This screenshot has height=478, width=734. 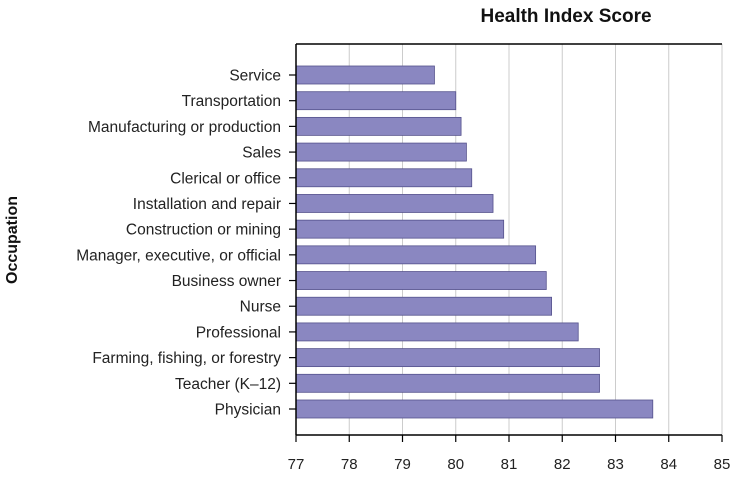 I want to click on x-tick-label: 77, so click(x=296, y=464).